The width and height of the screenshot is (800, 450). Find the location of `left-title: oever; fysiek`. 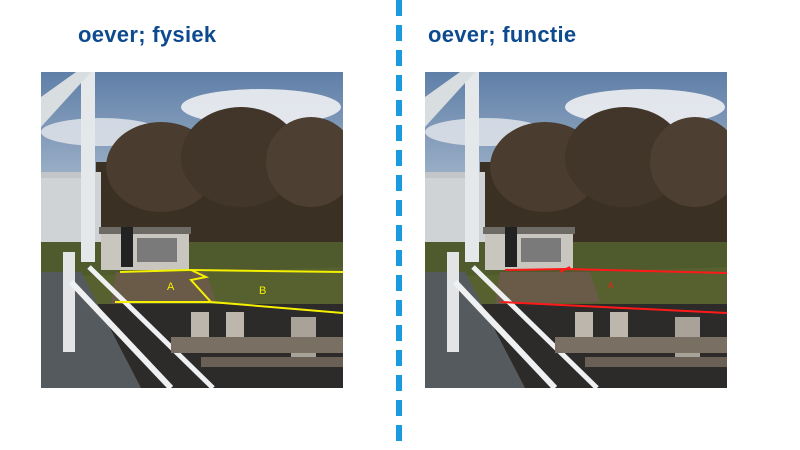

left-title: oever; fysiek is located at coordinates (147, 34).